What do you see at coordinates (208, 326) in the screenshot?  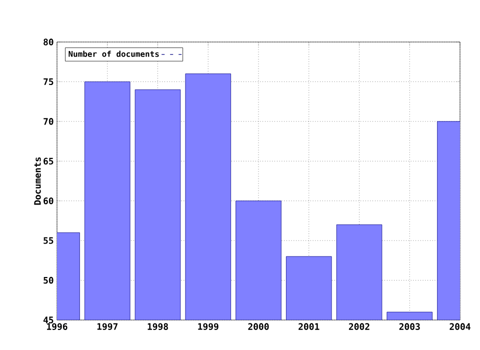 I see `x-tick-label: 1999` at bounding box center [208, 326].